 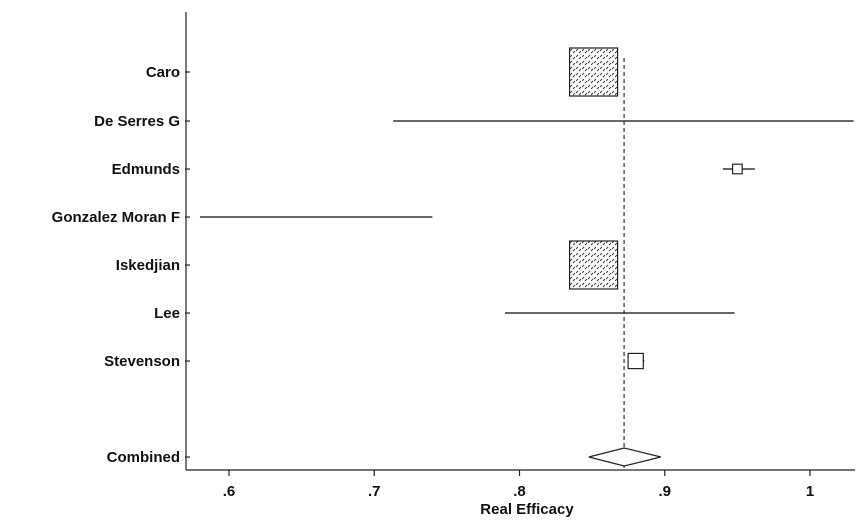 What do you see at coordinates (664, 491) in the screenshot?
I see `x-tick-label: .9` at bounding box center [664, 491].